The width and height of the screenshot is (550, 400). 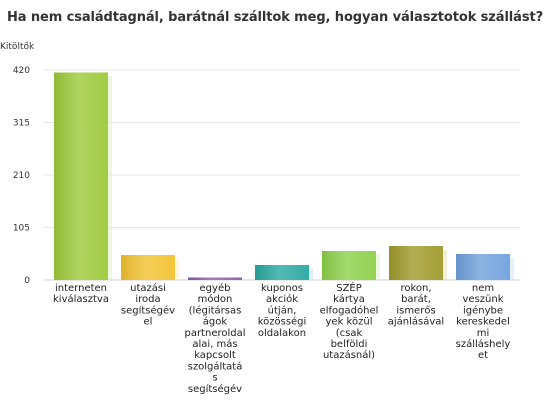 I want to click on y-tick-label: 210, so click(x=21, y=176).